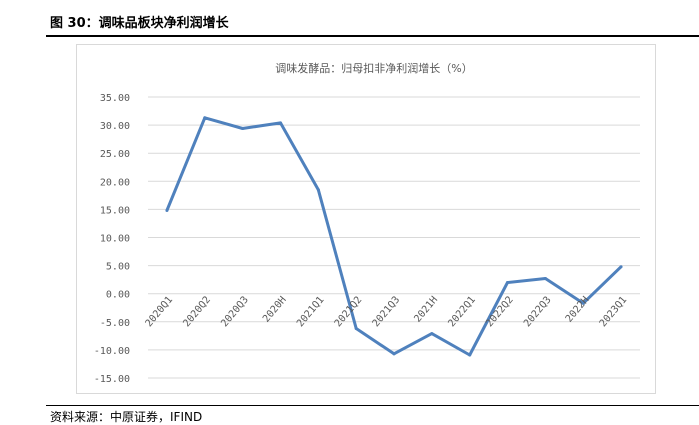  What do you see at coordinates (139, 23) in the screenshot?
I see `figure-title: 图 30：调味品板块净利润增长` at bounding box center [139, 23].